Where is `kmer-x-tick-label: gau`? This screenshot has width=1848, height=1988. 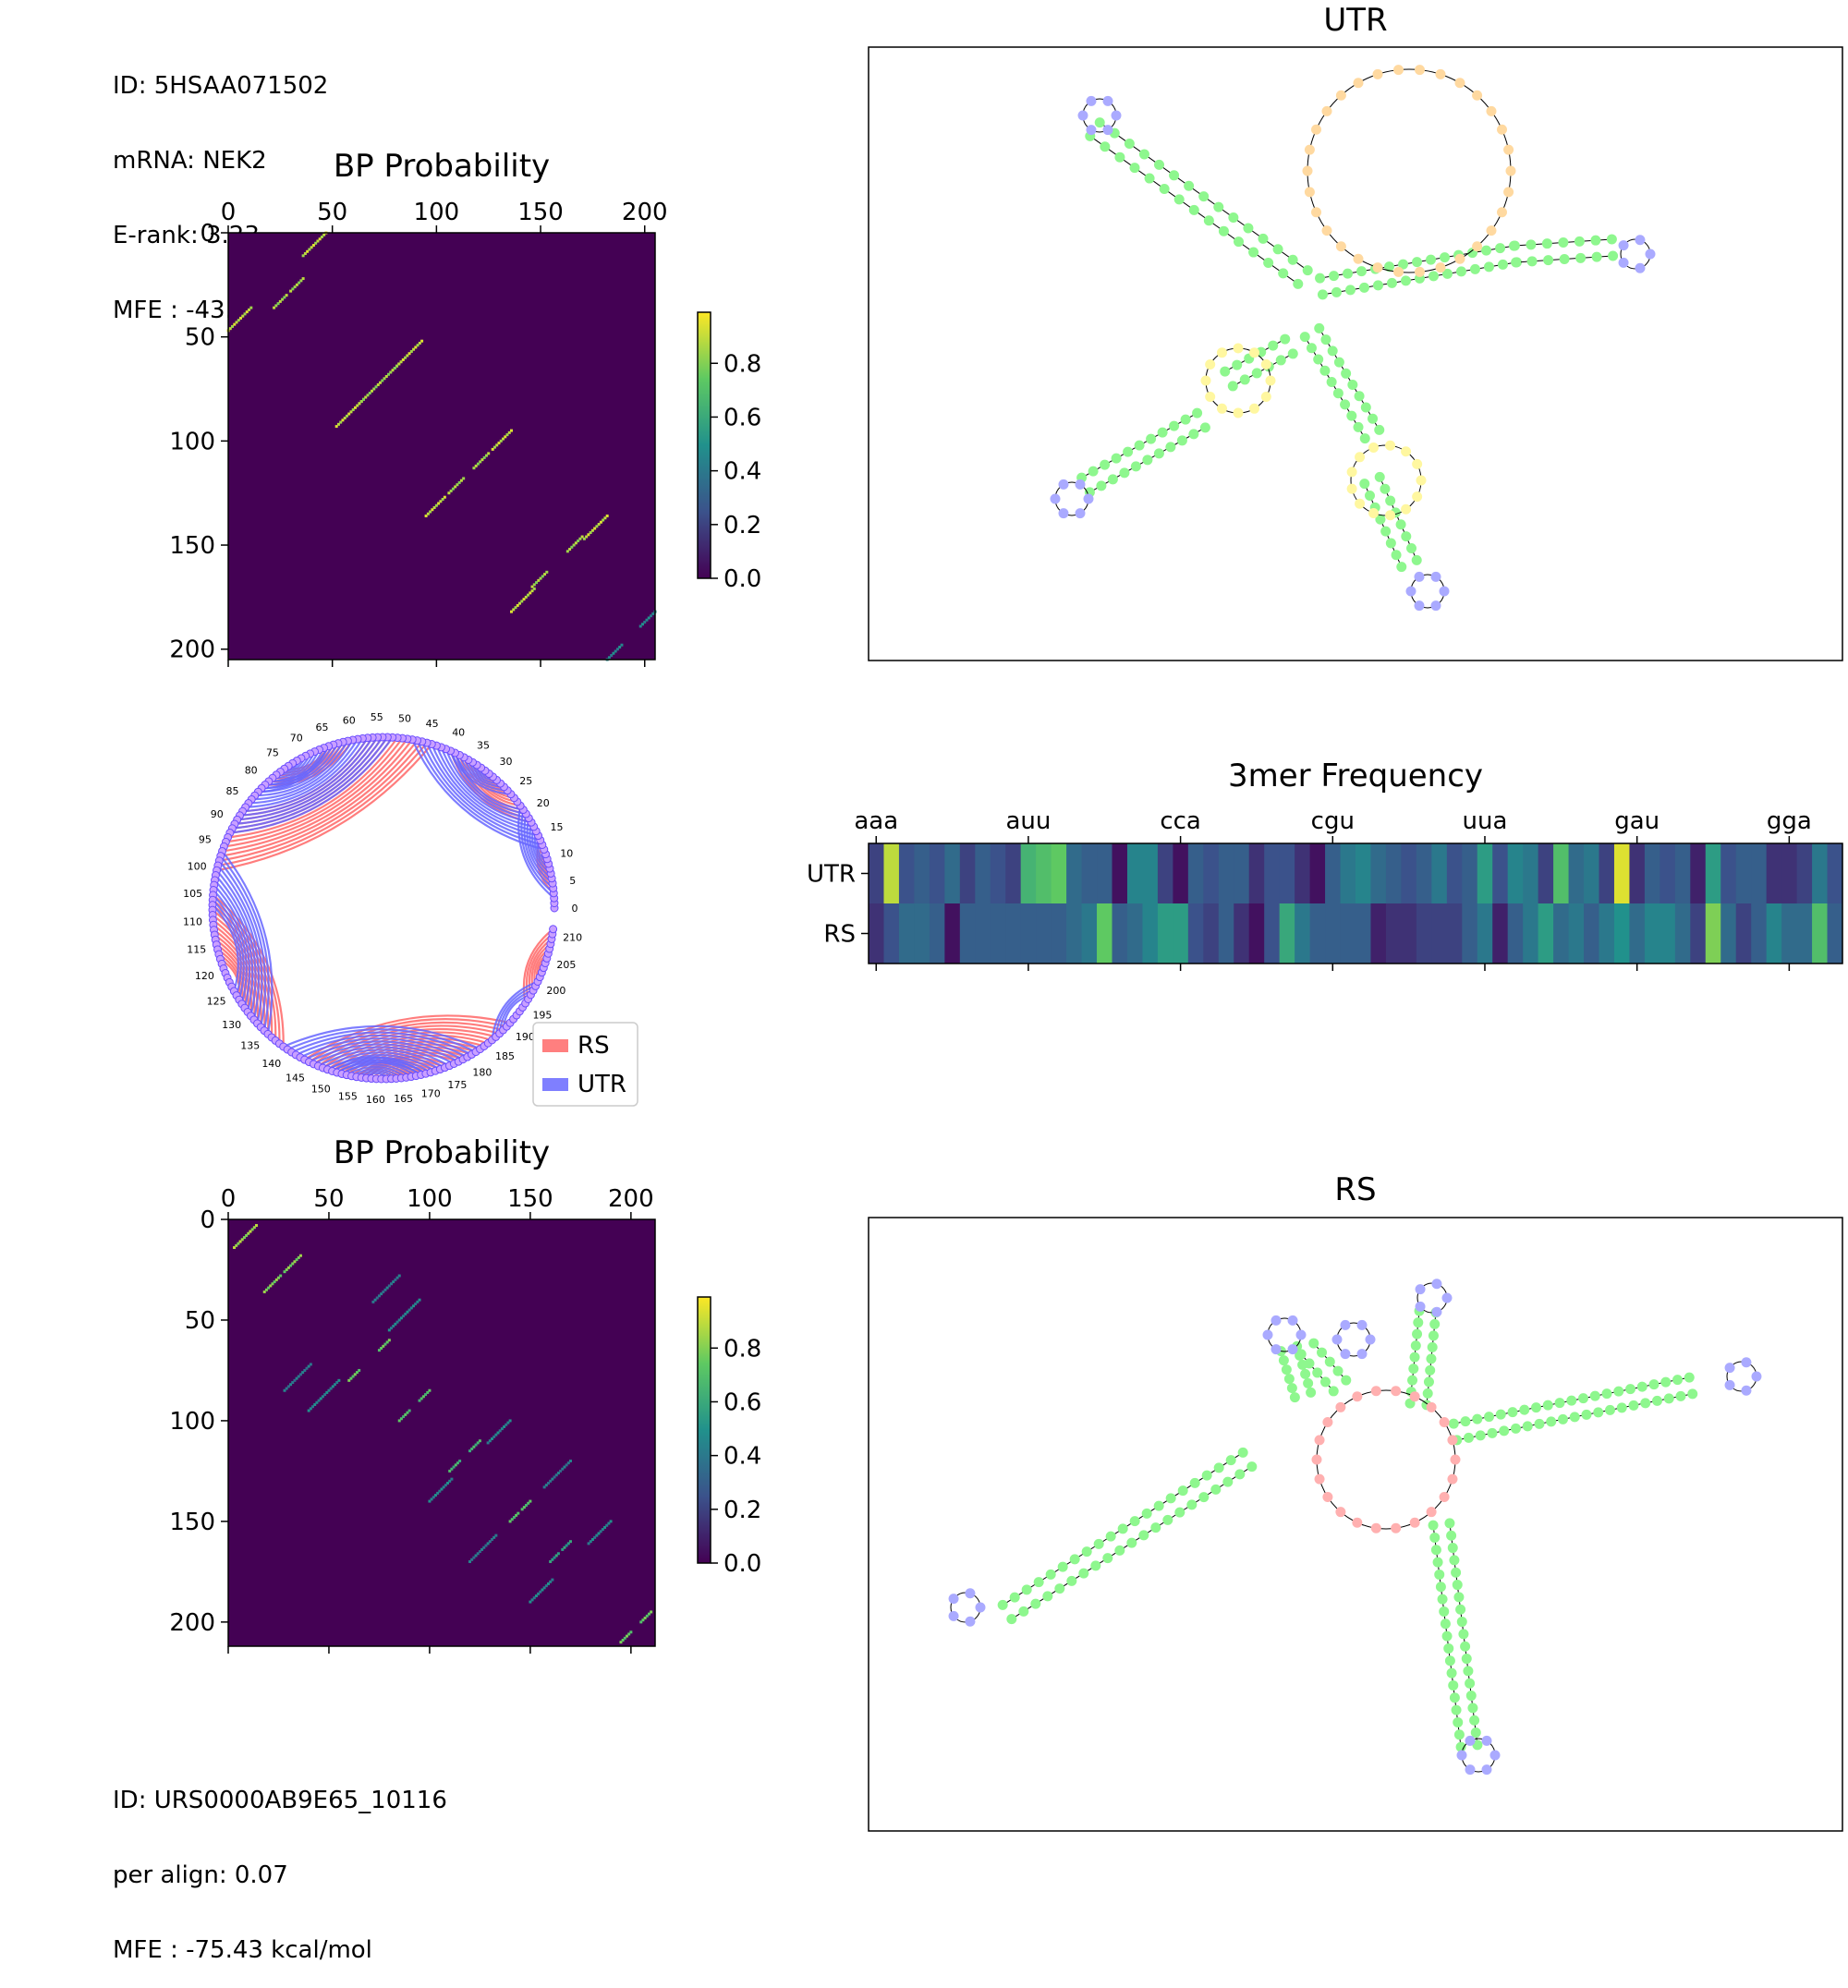 kmer-x-tick-label: gau is located at coordinates (1637, 821).